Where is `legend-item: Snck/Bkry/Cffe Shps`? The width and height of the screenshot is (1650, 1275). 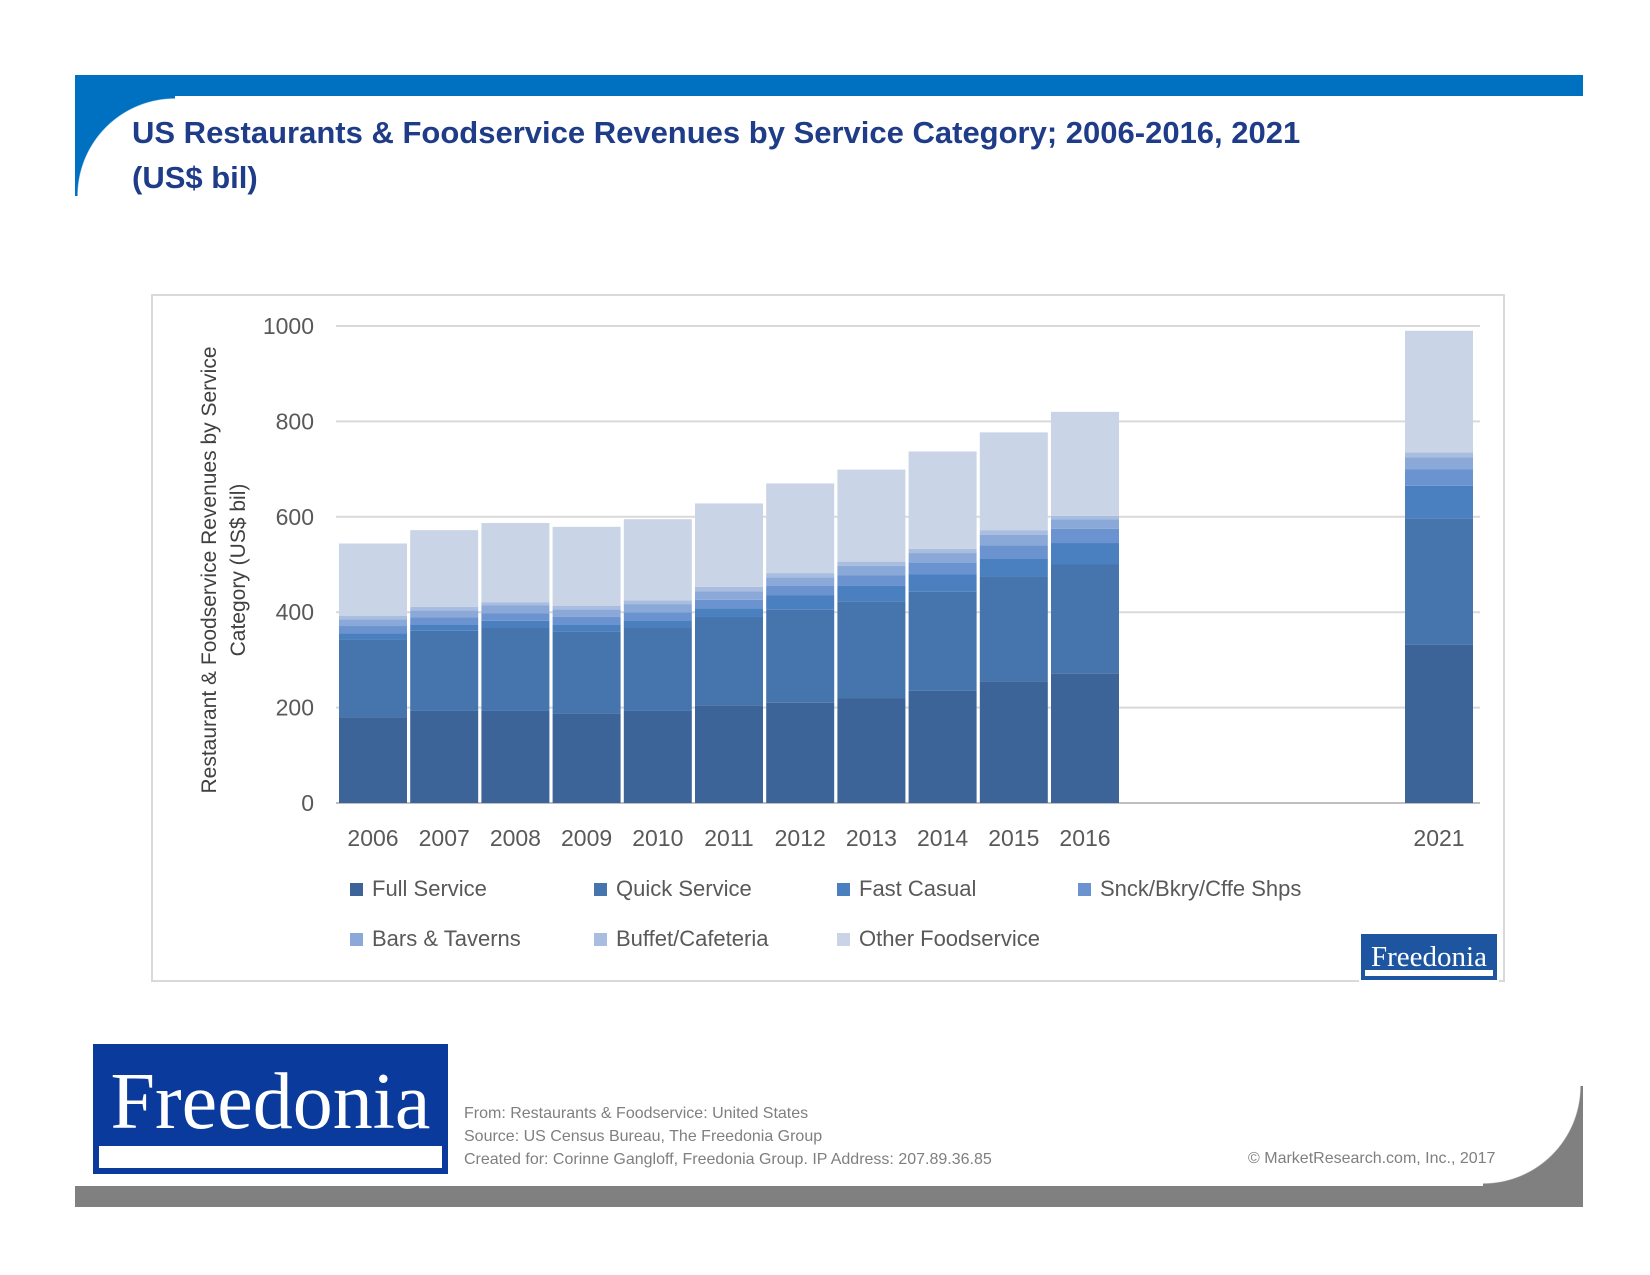 legend-item: Snck/Bkry/Cffe Shps is located at coordinates (1189, 889).